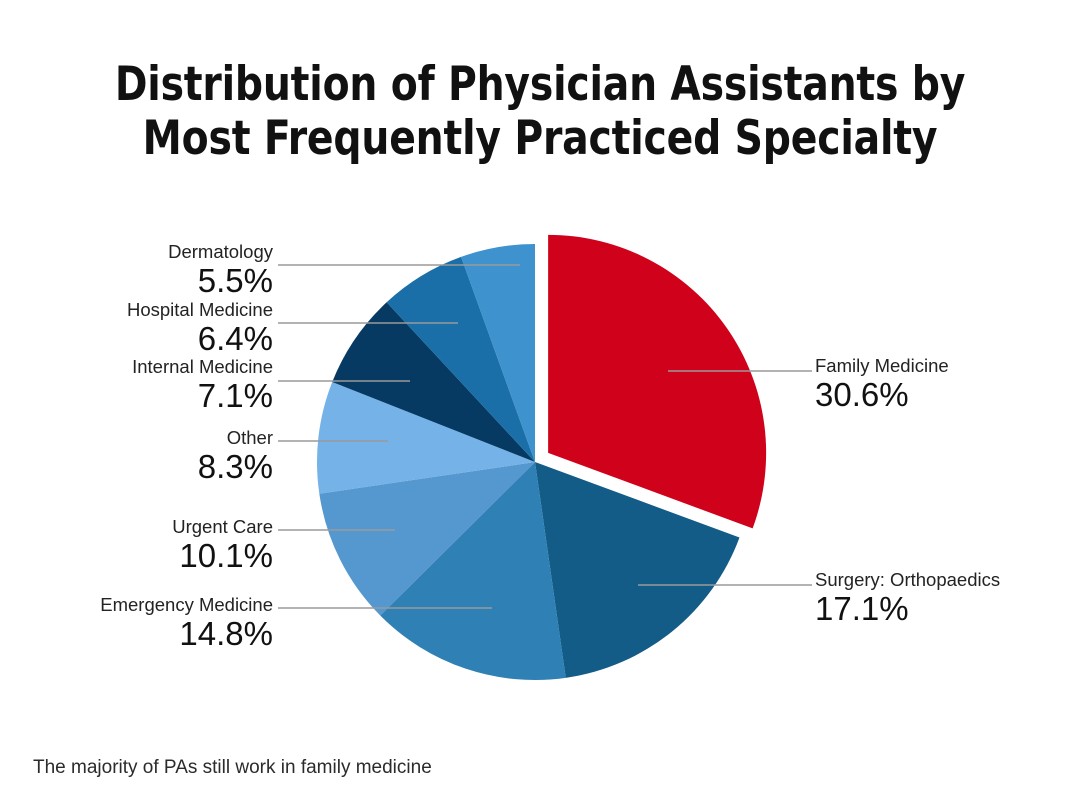 Image resolution: width=1080 pixels, height=810 pixels. I want to click on slice-label-surgery-orthopaedics-category: Surgery: Orthopaedics, so click(908, 579).